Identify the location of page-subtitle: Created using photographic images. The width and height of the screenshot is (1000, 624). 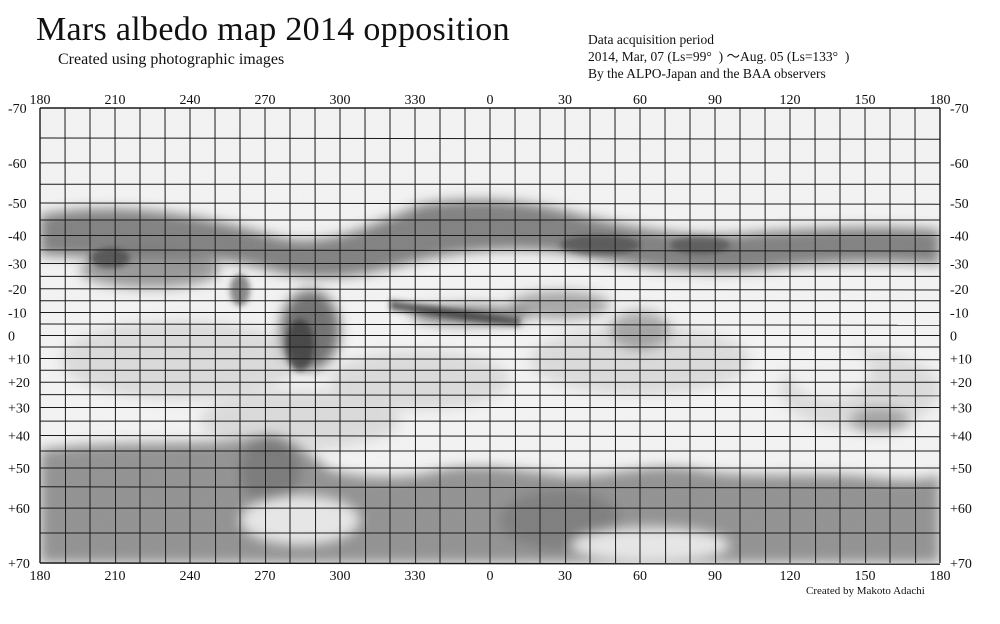
(171, 59).